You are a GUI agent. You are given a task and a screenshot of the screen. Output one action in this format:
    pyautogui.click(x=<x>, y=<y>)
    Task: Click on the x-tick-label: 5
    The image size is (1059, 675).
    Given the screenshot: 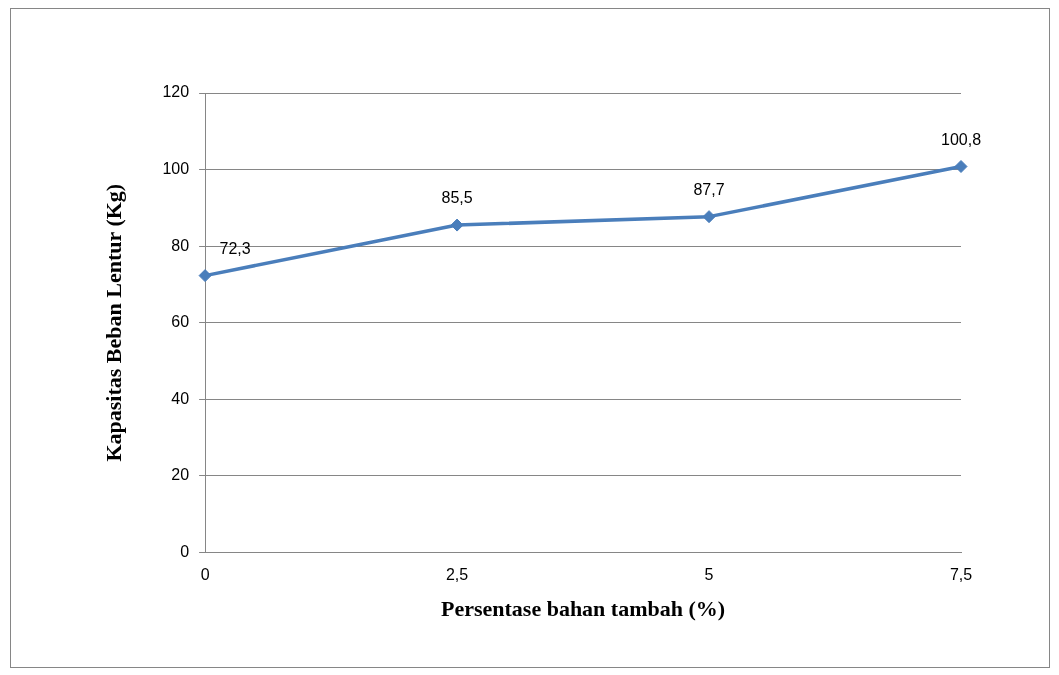 What is the action you would take?
    pyautogui.click(x=709, y=575)
    